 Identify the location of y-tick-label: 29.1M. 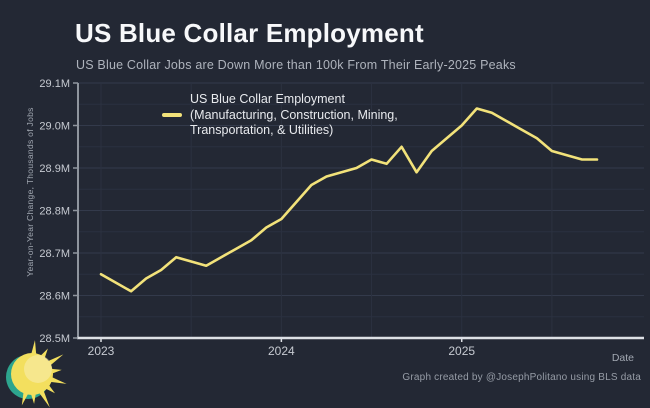
(54, 84).